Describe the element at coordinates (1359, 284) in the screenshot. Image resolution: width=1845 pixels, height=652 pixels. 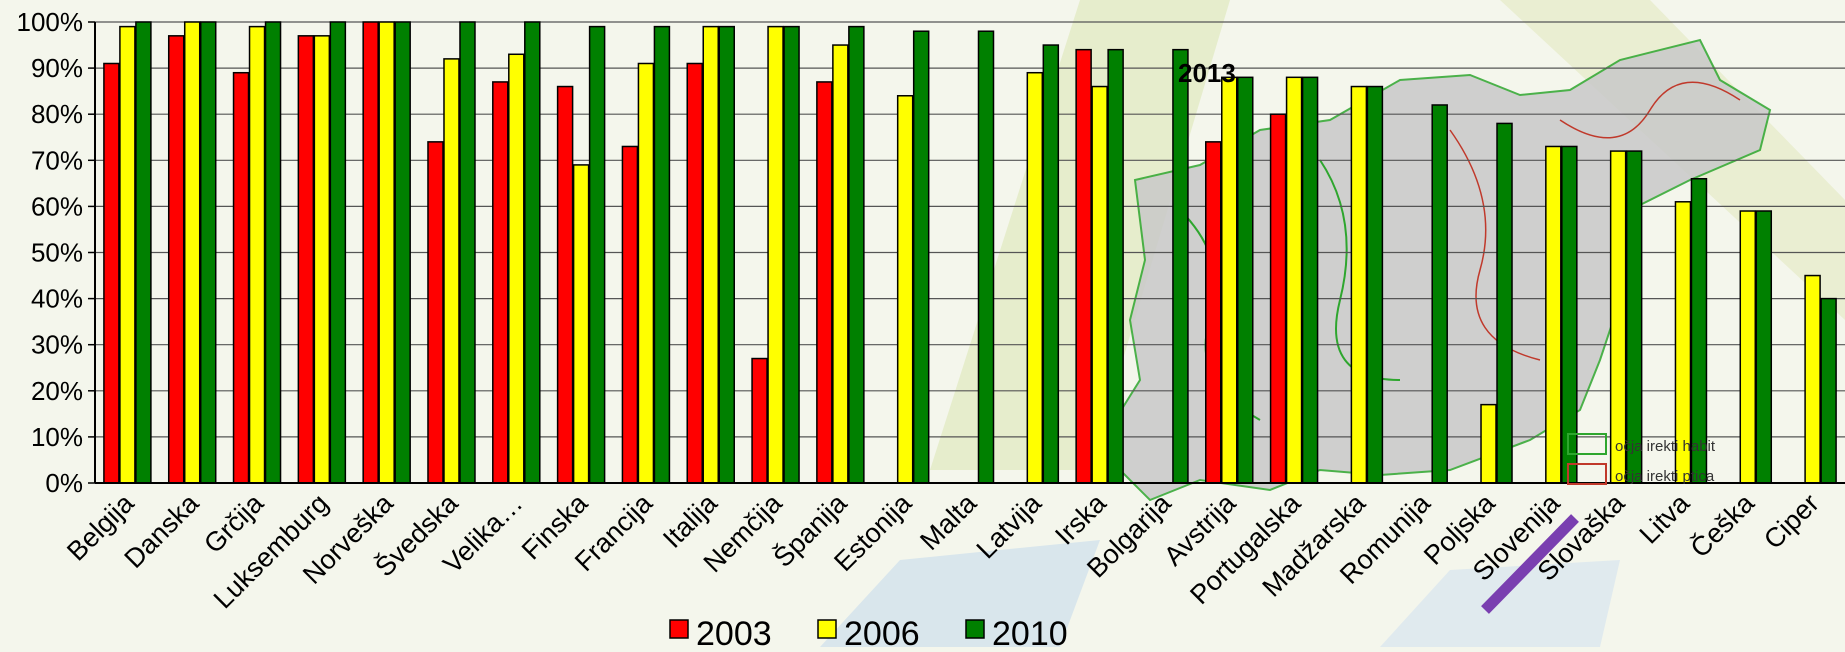
I see `bar-2006-Madžarska` at that location.